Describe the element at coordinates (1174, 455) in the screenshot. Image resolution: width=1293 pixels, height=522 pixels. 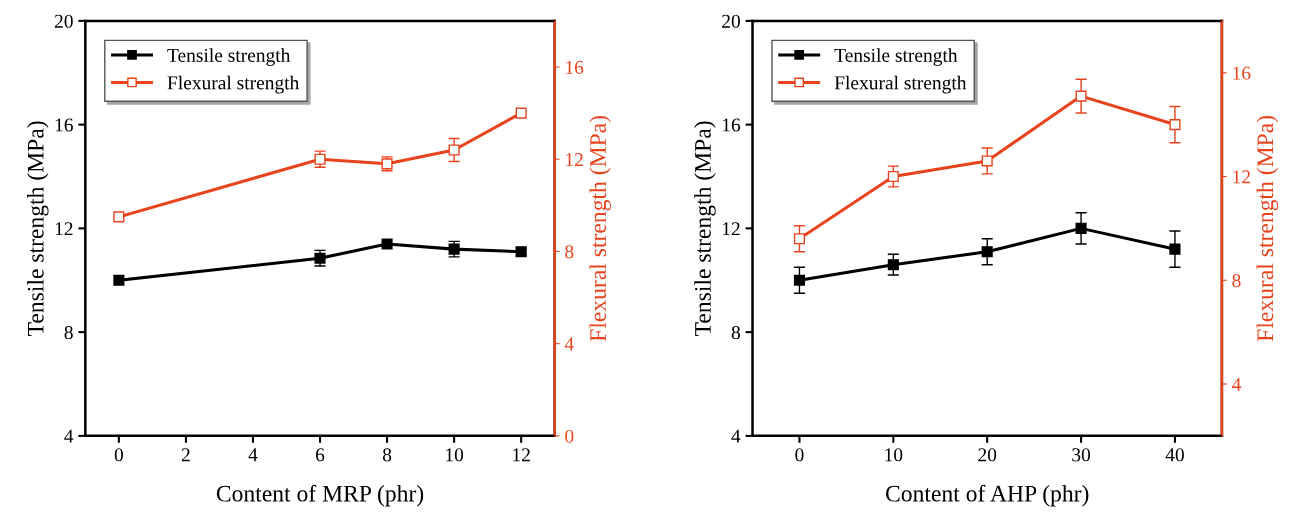
I see `x-tick-label: 40` at that location.